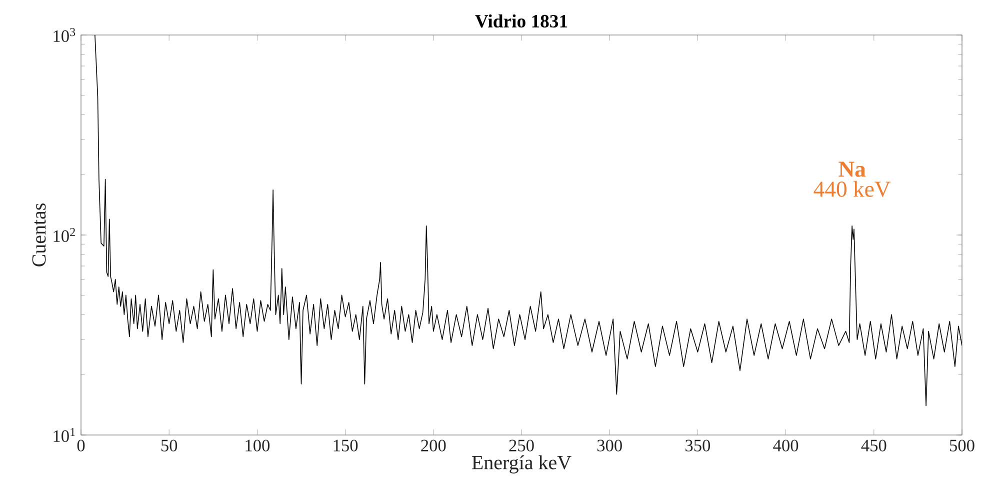  What do you see at coordinates (64, 435) in the screenshot?
I see `y-tick-label: 10$^{1}$` at bounding box center [64, 435].